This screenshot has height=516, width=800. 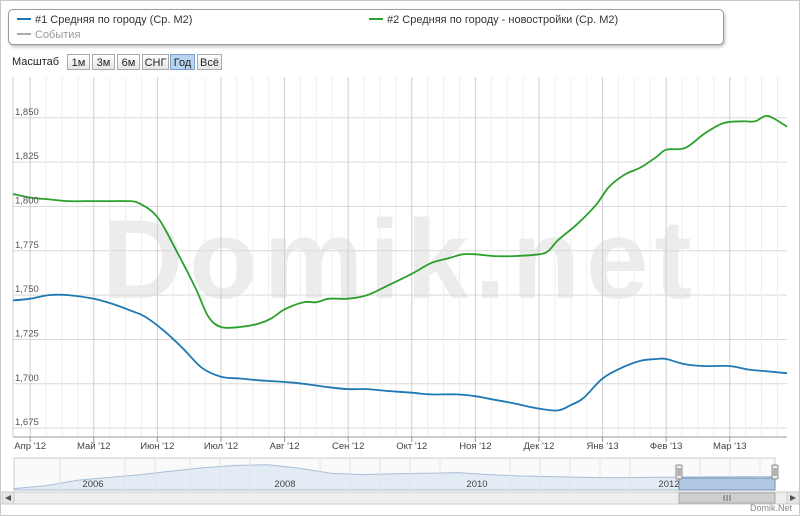 What do you see at coordinates (58, 35) in the screenshot?
I see `legend-label-events: События` at bounding box center [58, 35].